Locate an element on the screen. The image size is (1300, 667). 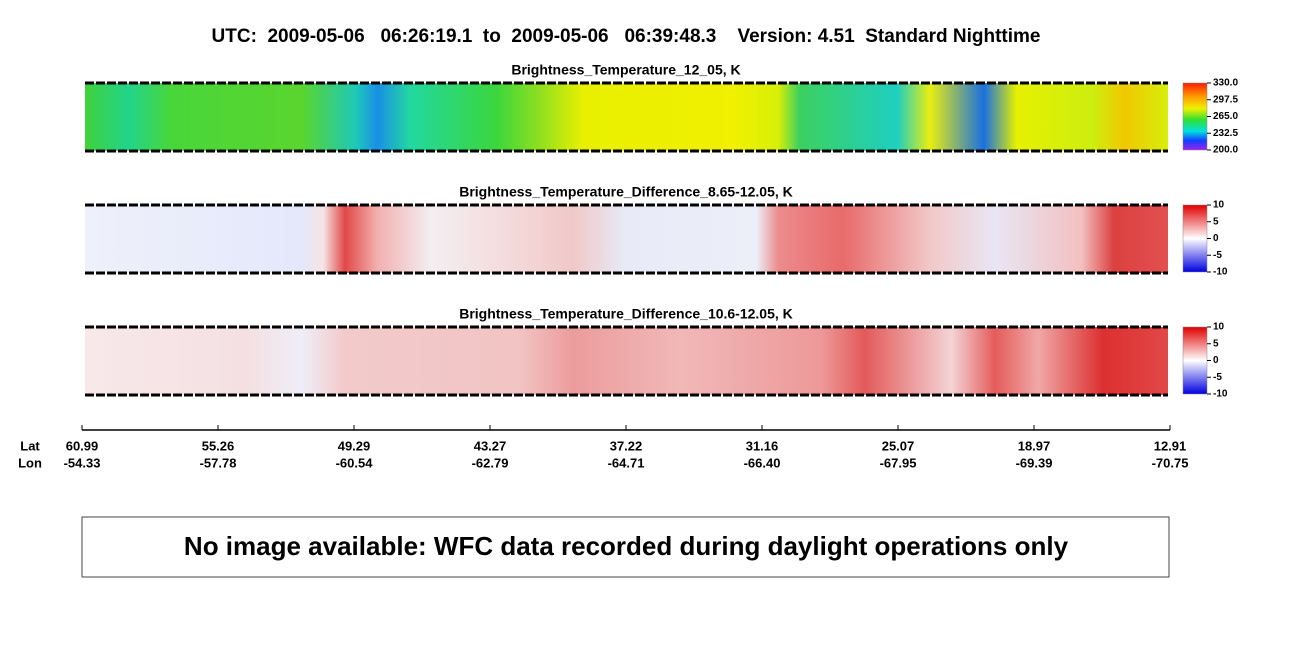
panel-title: Brightness_Temperature_12_05, K is located at coordinates (625, 70).